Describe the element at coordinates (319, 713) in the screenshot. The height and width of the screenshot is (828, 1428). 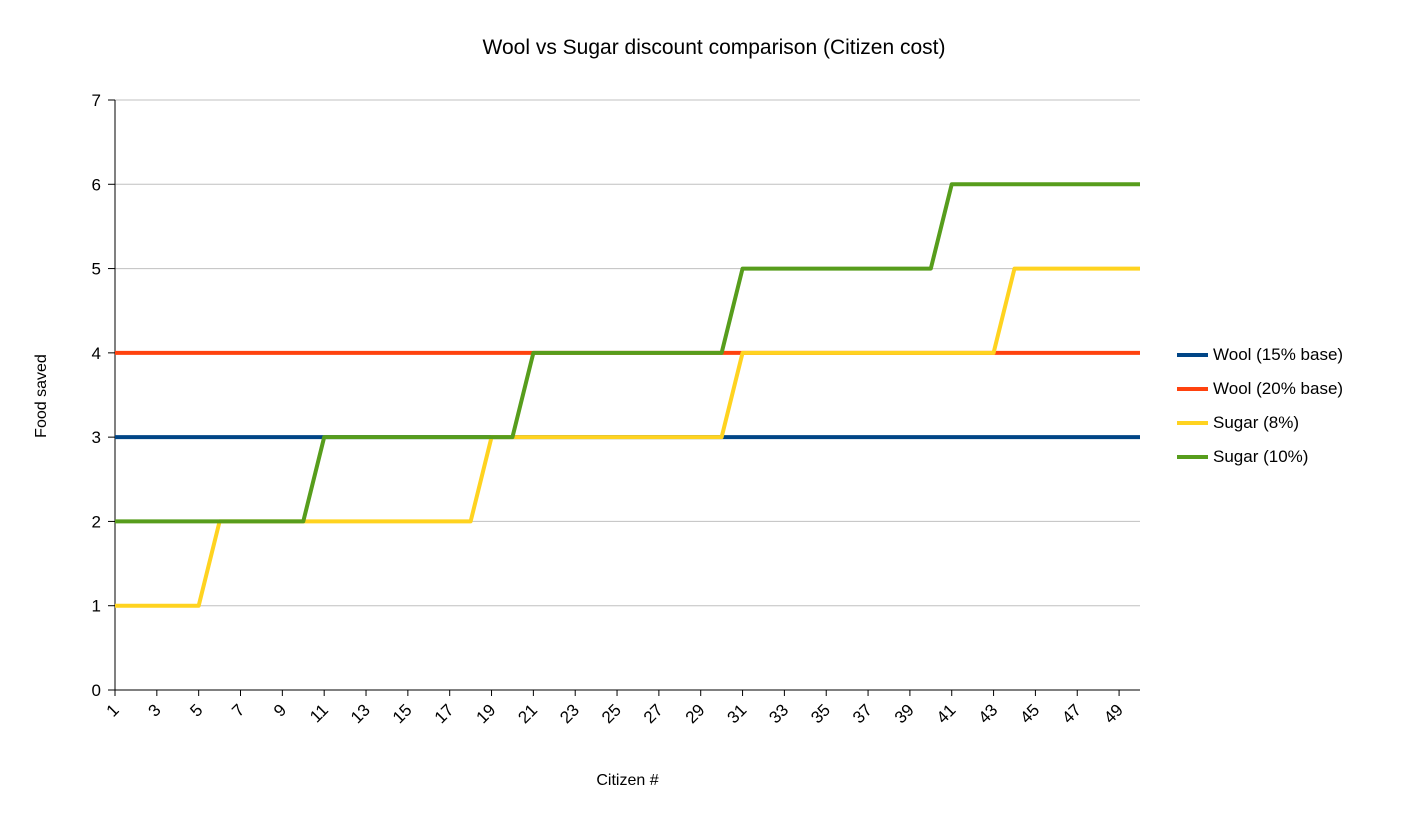
I see `x-tick-label: 11` at that location.